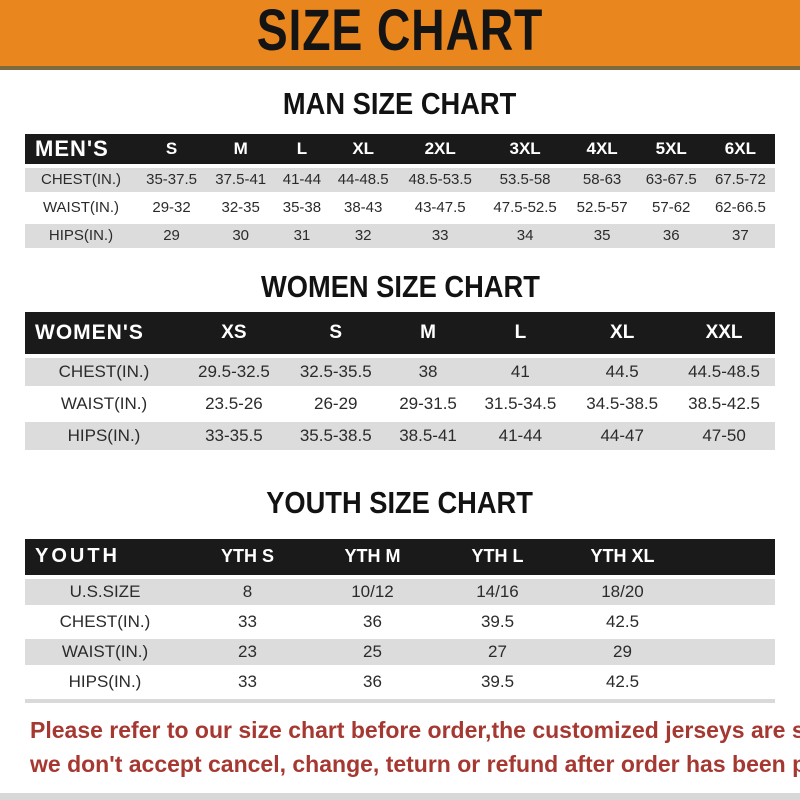 Image resolution: width=800 pixels, height=800 pixels. I want to click on size-value-cell: 35, so click(602, 235).